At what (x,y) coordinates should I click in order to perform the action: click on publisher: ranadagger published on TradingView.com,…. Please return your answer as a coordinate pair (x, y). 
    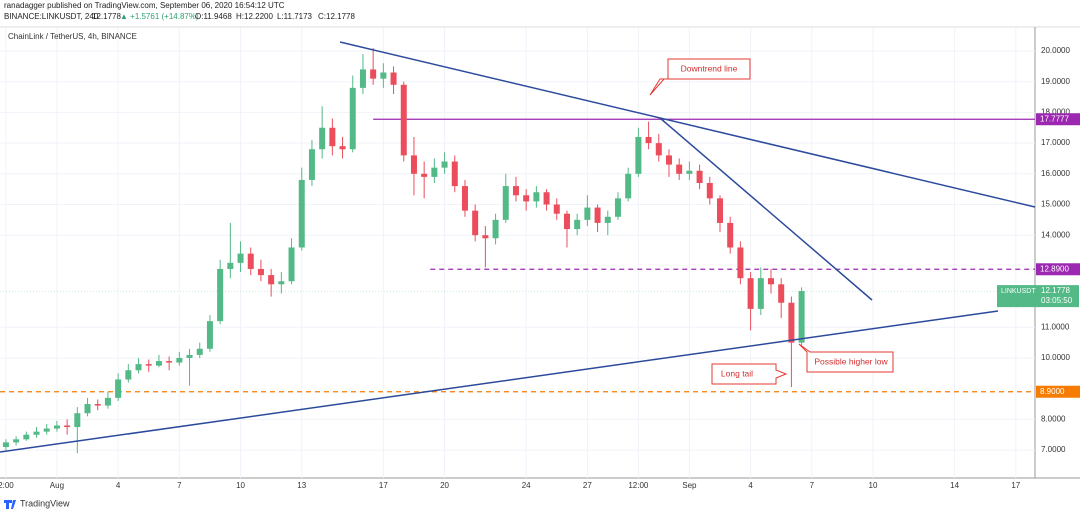
    Looking at the image, I should click on (144, 5).